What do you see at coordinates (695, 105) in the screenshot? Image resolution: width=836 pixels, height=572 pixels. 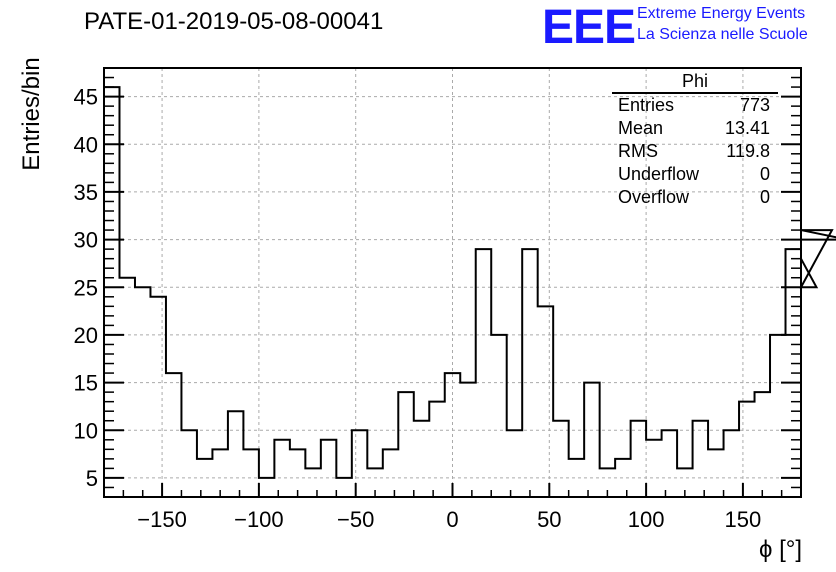 I see `stats-row: Entries 773` at bounding box center [695, 105].